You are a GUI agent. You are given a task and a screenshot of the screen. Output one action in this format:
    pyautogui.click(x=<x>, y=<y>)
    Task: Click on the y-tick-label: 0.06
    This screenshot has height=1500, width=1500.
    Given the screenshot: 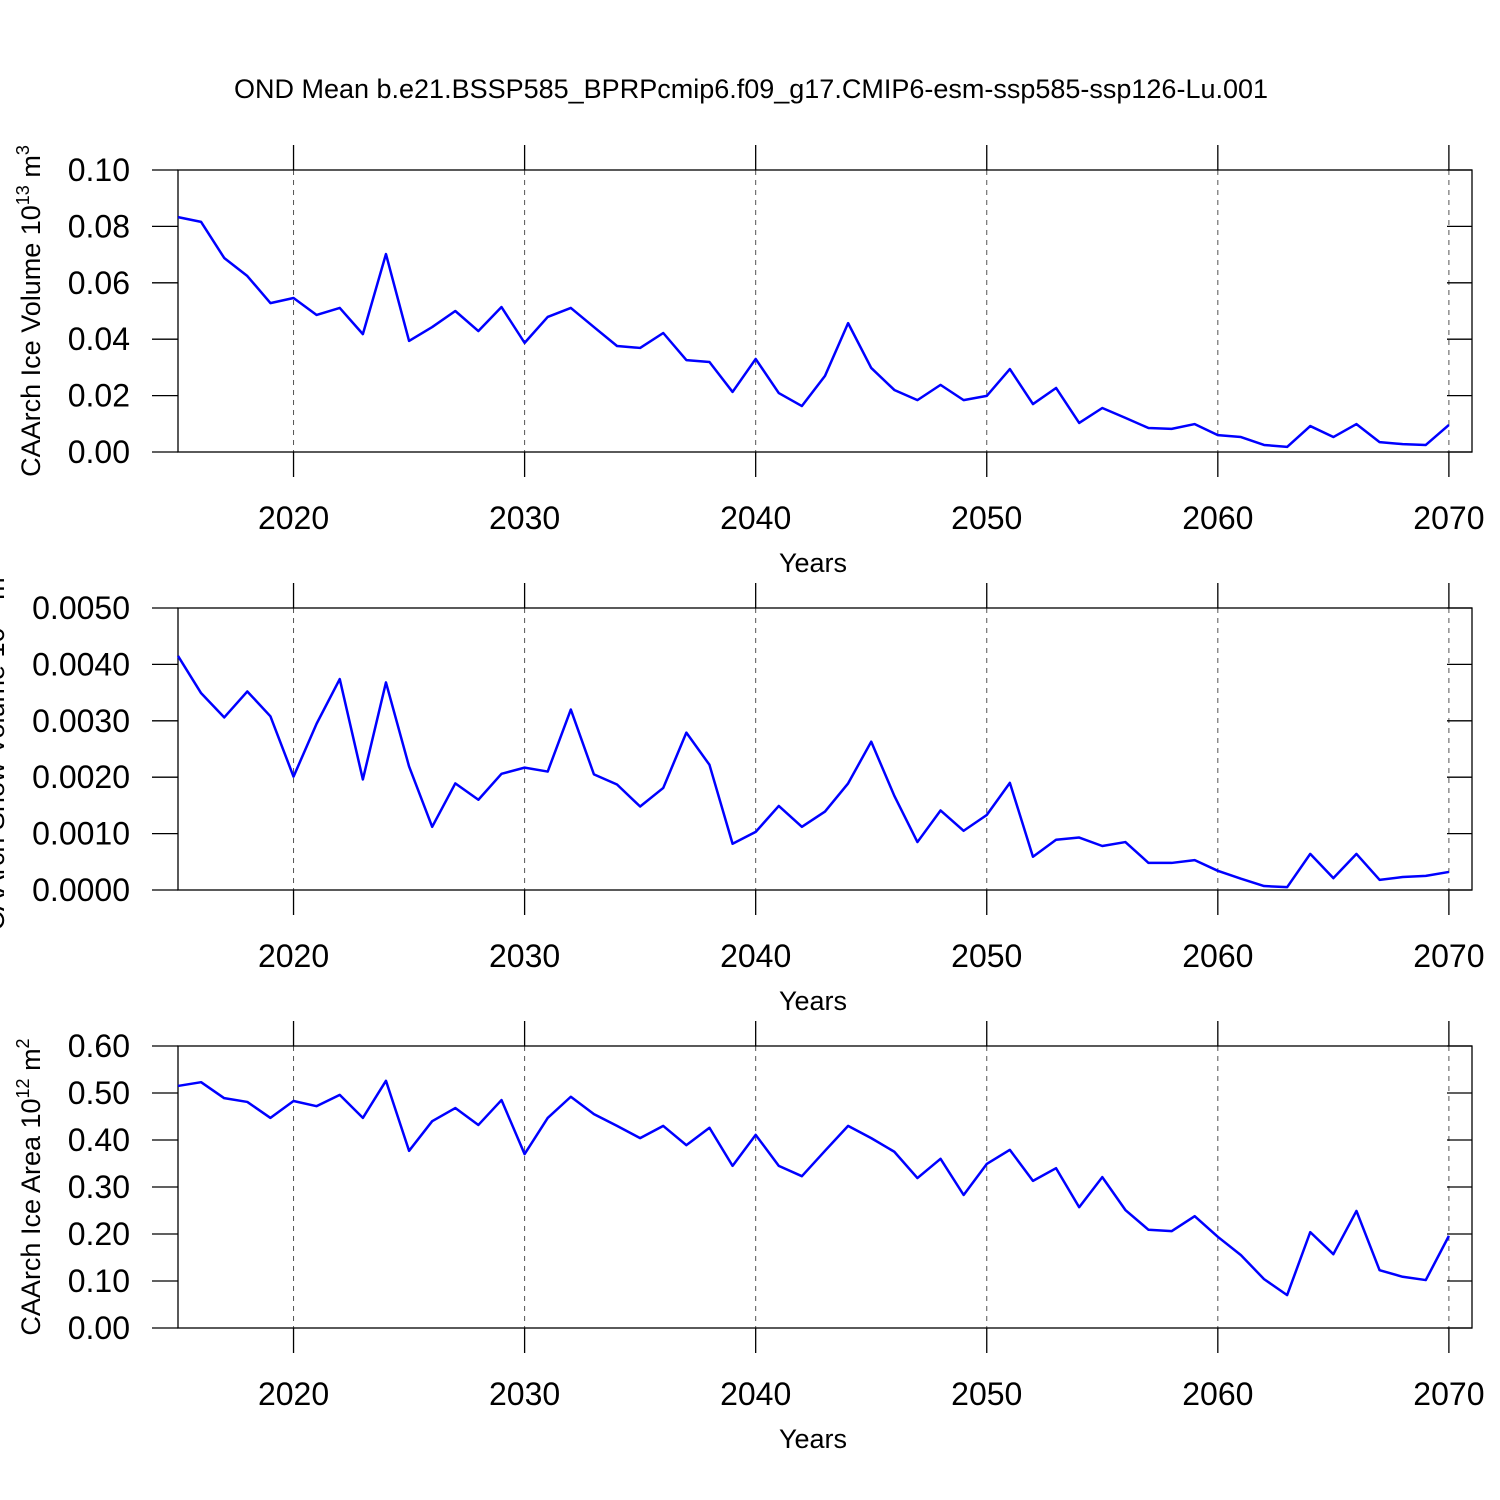 What is the action you would take?
    pyautogui.click(x=99, y=283)
    